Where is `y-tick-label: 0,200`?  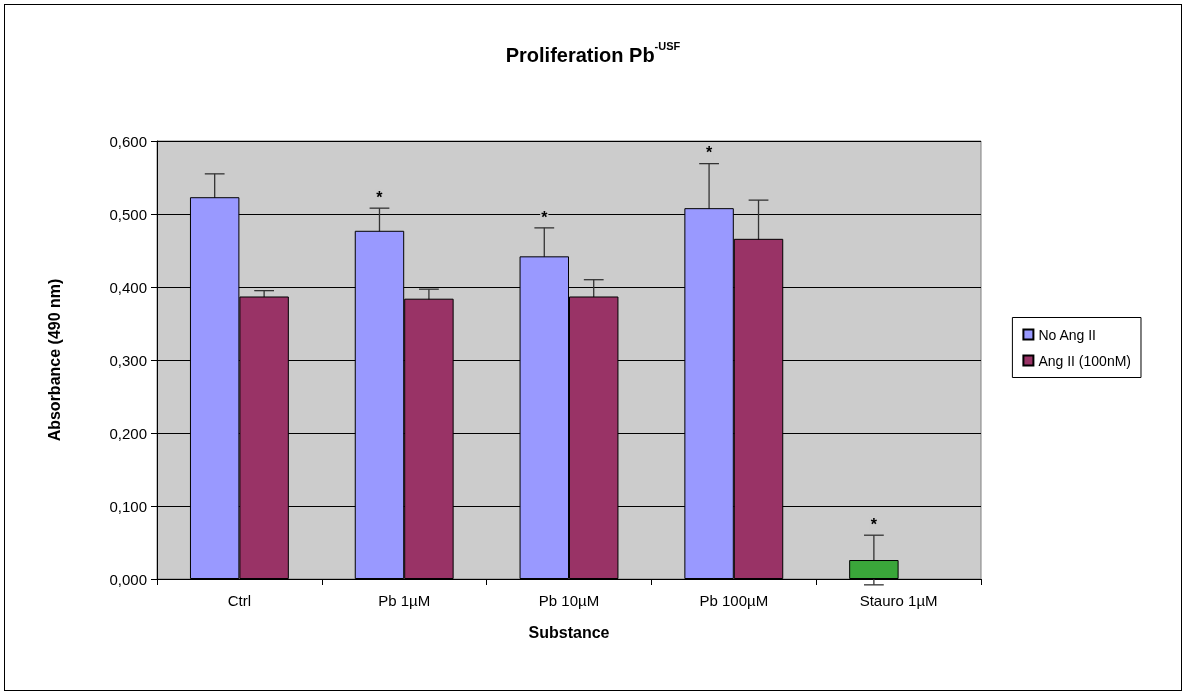
y-tick-label: 0,200 is located at coordinates (128, 433).